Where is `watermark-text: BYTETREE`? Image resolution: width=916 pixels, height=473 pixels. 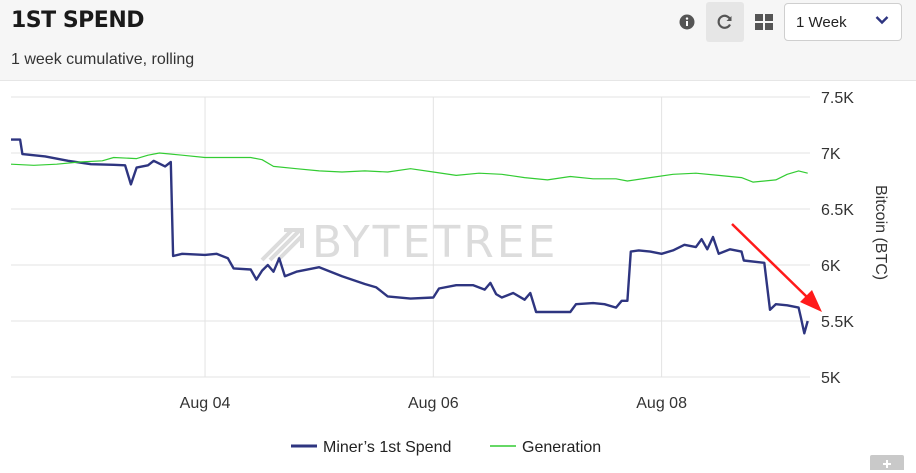
watermark-text: BYTETREE is located at coordinates (435, 242).